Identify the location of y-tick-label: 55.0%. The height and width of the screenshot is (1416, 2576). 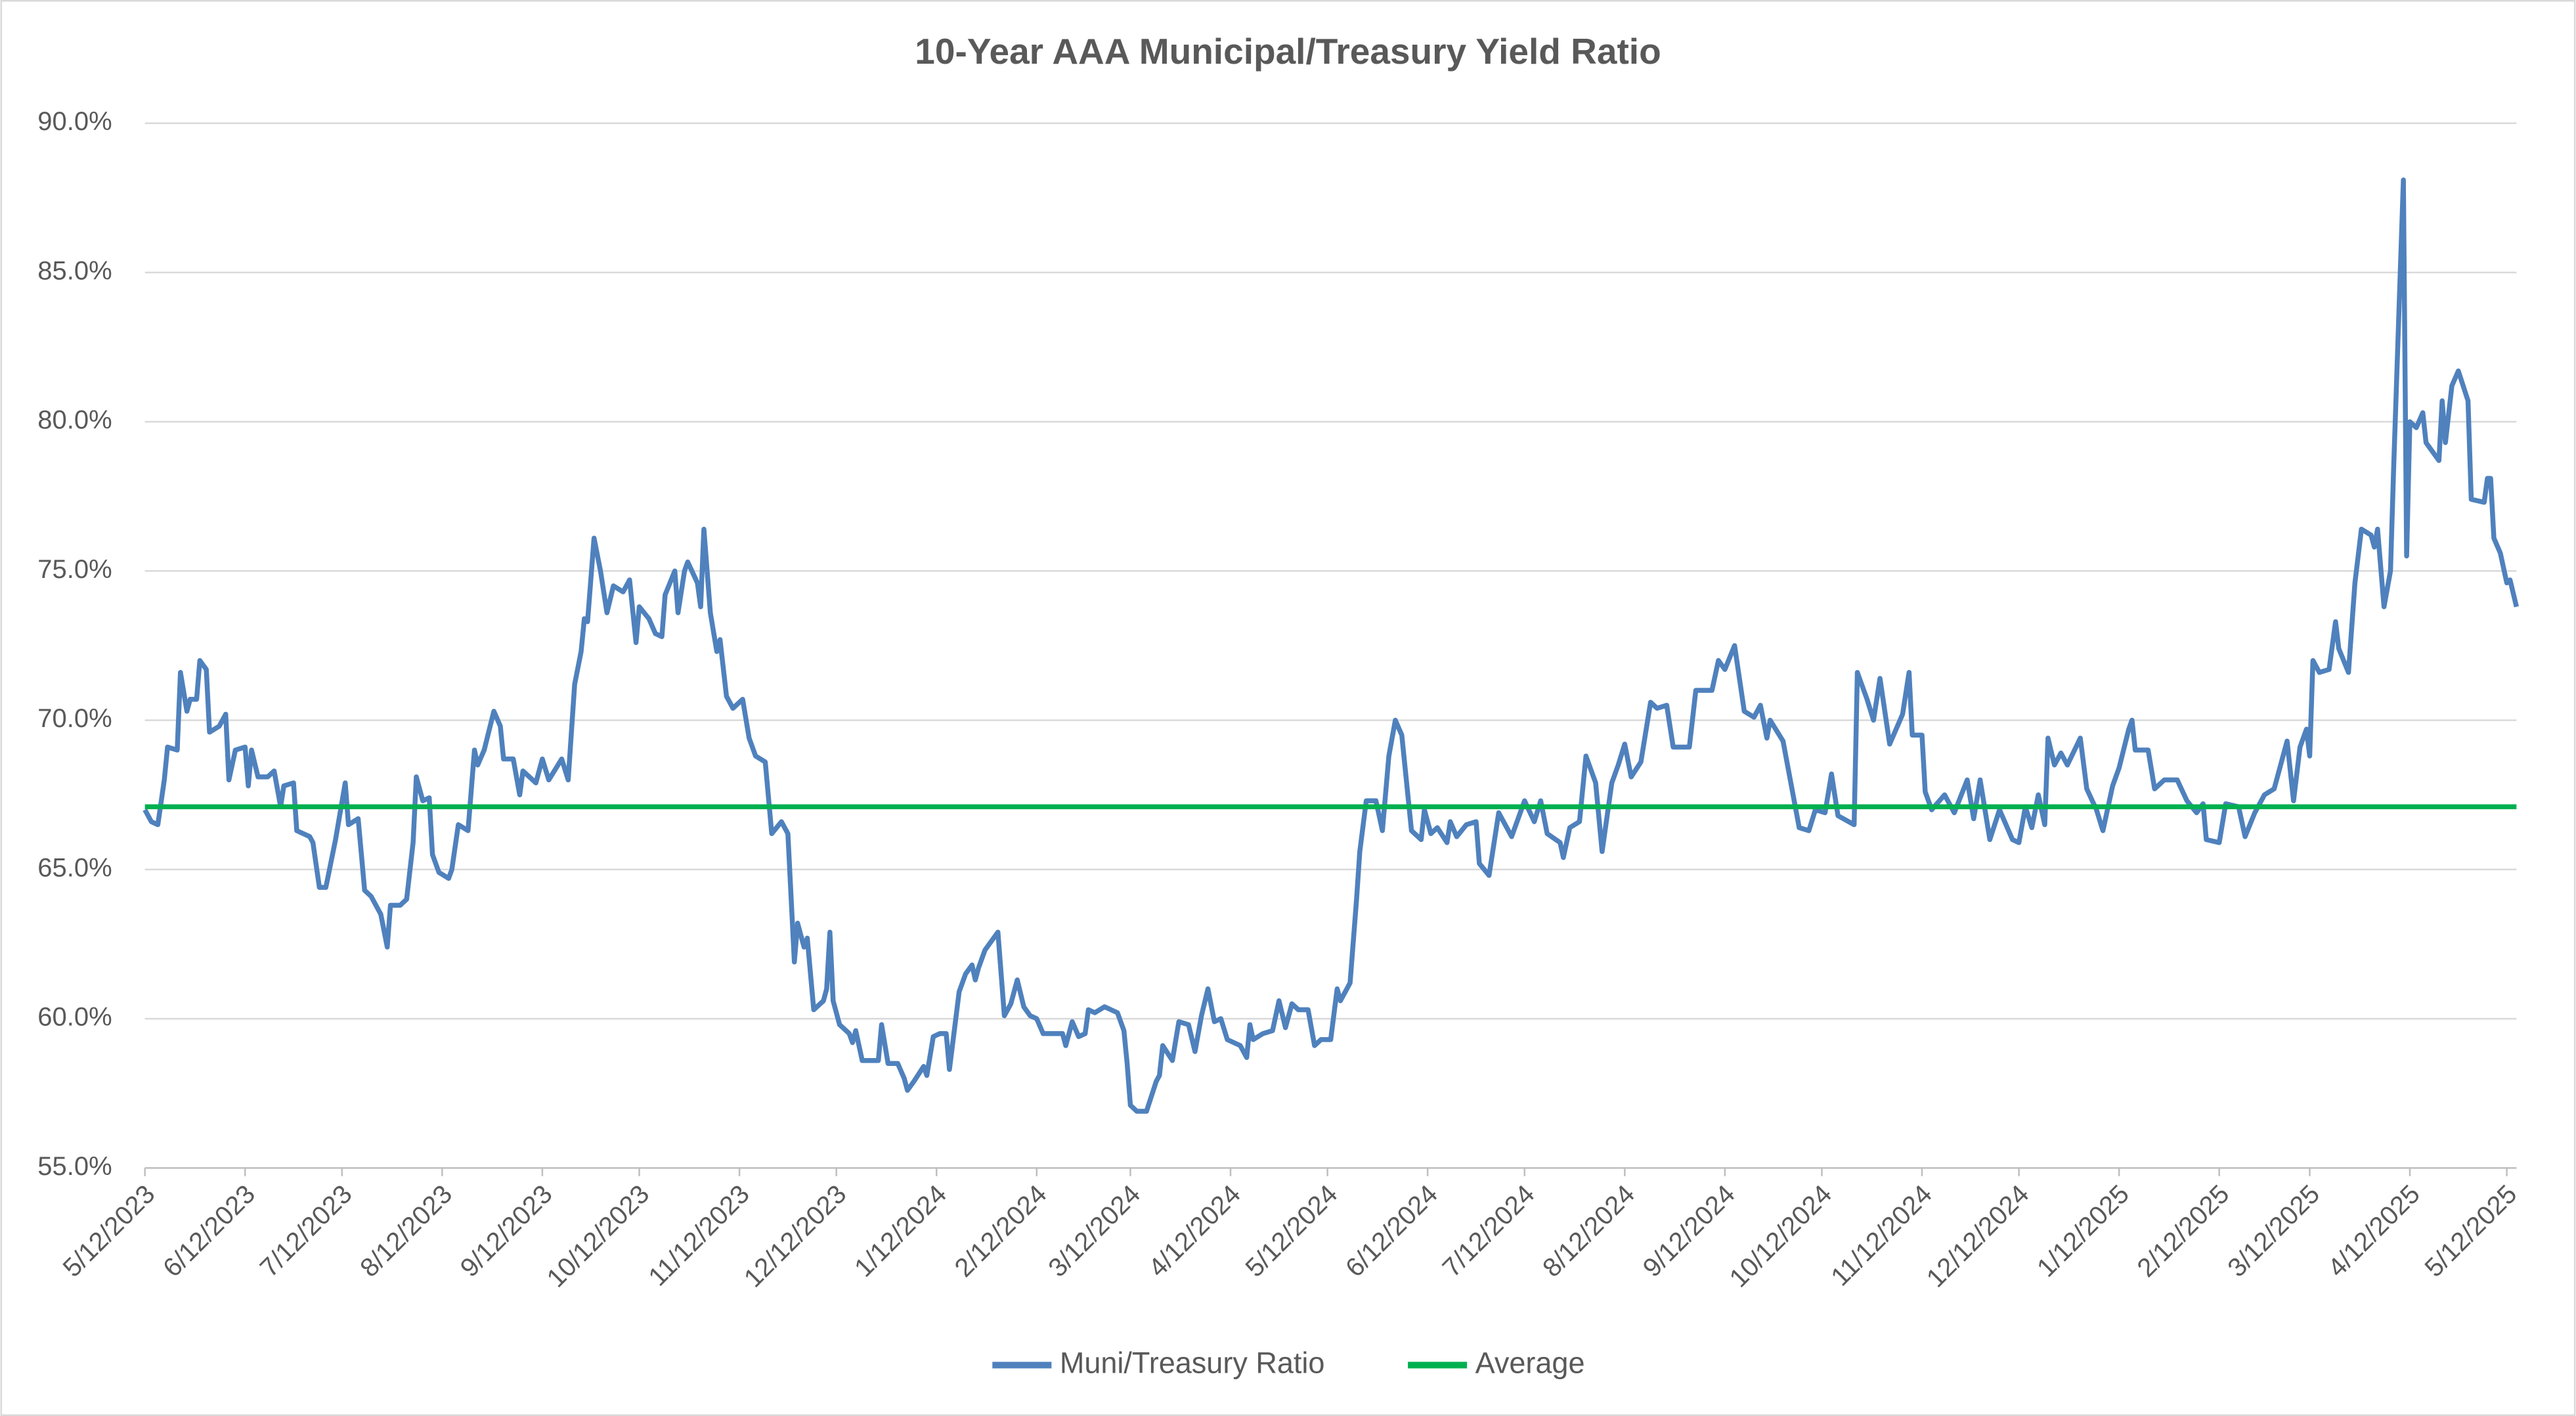
(74, 1166).